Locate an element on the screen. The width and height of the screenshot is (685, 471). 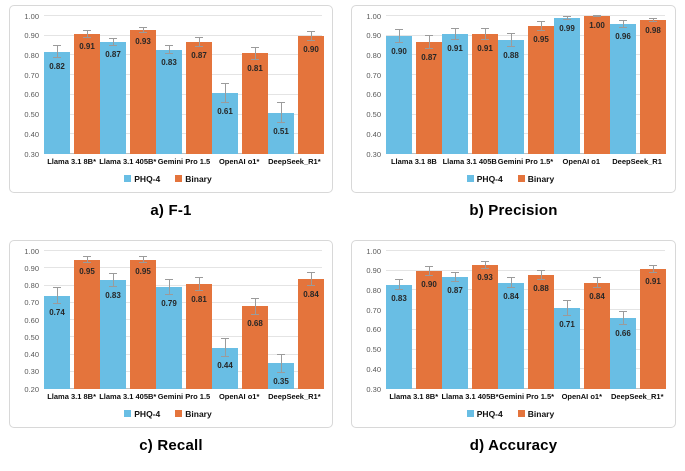
legend-item: PHQ-4 is located at coordinates (484, 179).